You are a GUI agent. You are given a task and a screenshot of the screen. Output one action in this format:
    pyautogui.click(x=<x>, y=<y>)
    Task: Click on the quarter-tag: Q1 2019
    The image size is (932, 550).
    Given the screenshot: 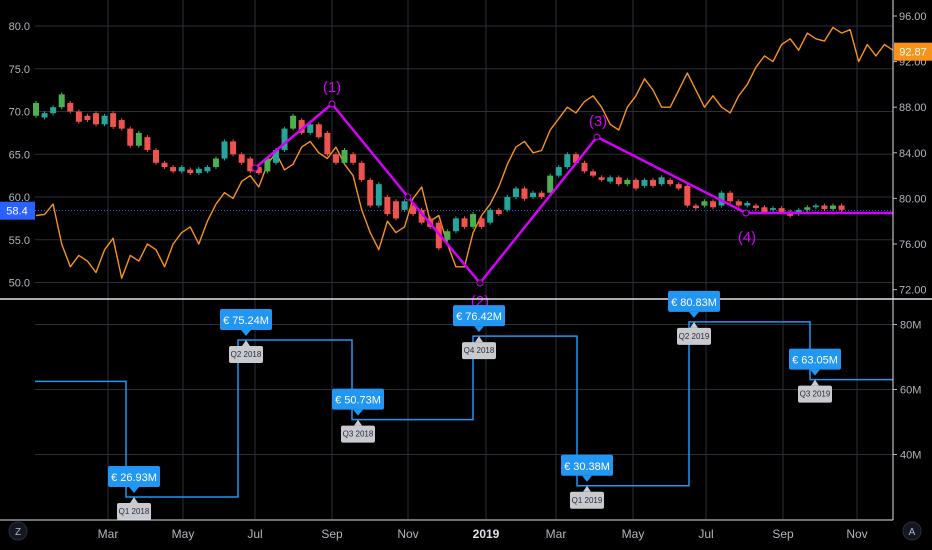 What is the action you would take?
    pyautogui.click(x=587, y=497)
    